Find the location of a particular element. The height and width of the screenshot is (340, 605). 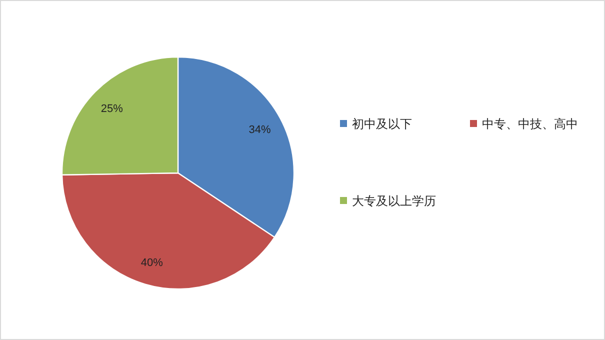

legend-label: 大专及以上学历 is located at coordinates (394, 201).